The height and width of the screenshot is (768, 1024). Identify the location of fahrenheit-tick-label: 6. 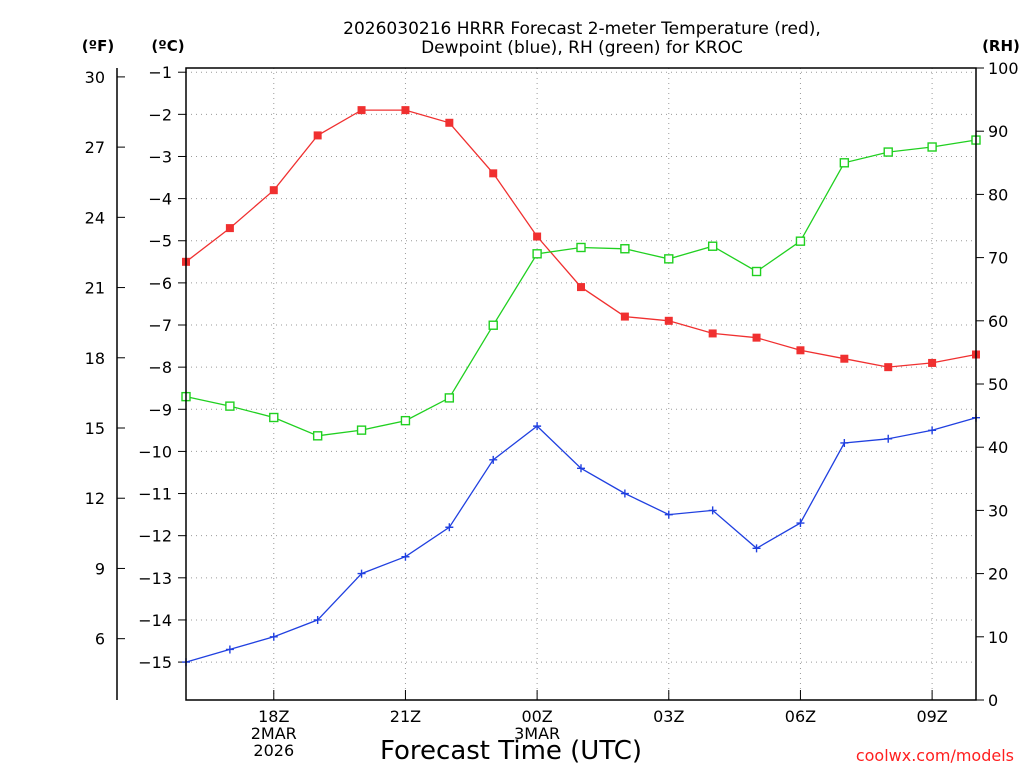
(100, 639).